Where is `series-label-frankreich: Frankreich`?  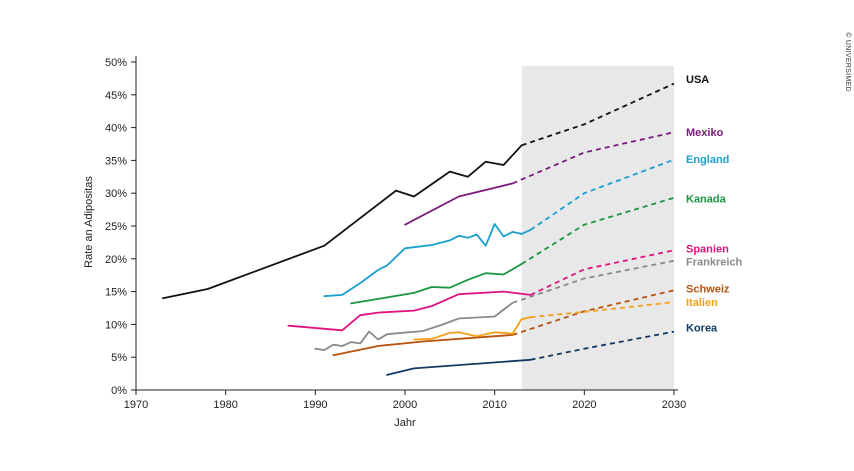 series-label-frankreich: Frankreich is located at coordinates (714, 262).